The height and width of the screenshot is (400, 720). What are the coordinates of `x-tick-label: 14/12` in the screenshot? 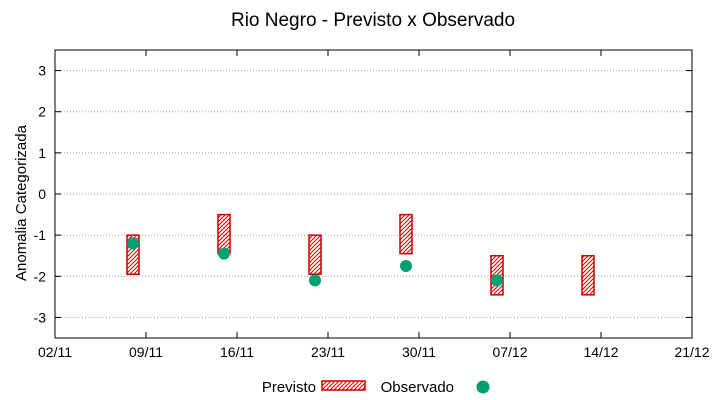 It's located at (600, 352).